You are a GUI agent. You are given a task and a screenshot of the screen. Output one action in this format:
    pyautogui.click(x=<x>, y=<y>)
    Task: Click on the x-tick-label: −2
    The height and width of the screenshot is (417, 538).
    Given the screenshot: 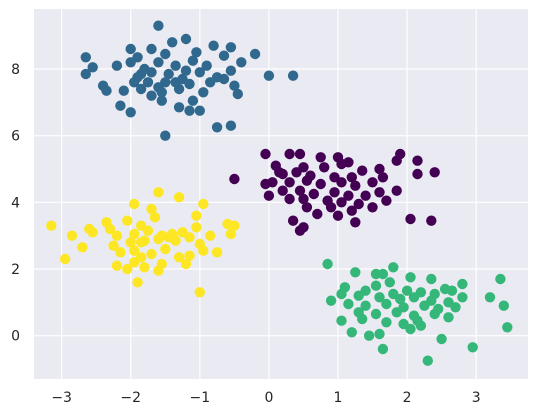 What is the action you would take?
    pyautogui.click(x=130, y=398)
    